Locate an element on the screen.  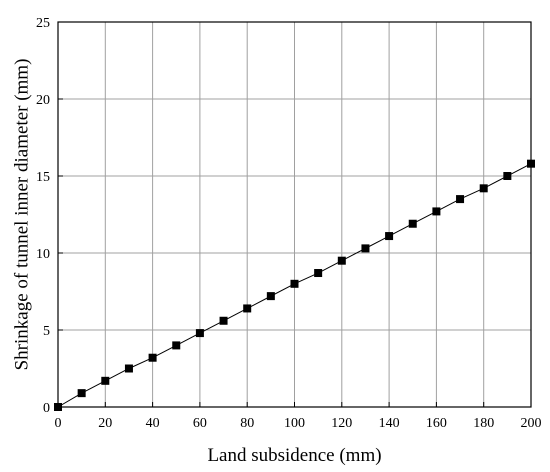
x-tick-label: 100 is located at coordinates (294, 423).